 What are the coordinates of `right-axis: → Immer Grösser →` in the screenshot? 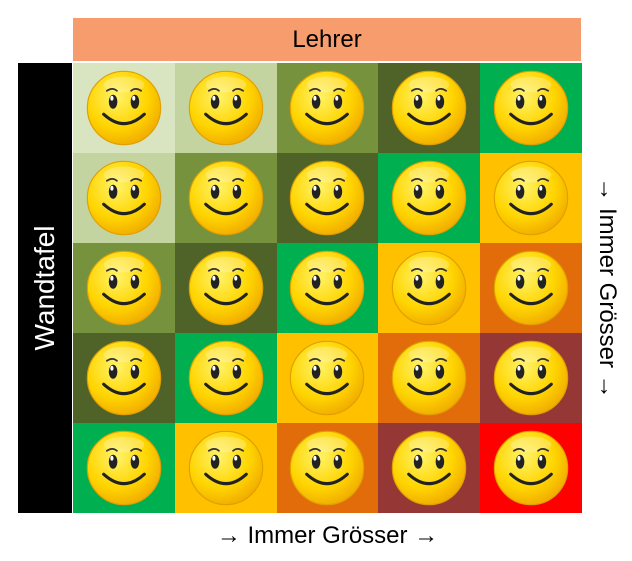 It's located at (606, 288).